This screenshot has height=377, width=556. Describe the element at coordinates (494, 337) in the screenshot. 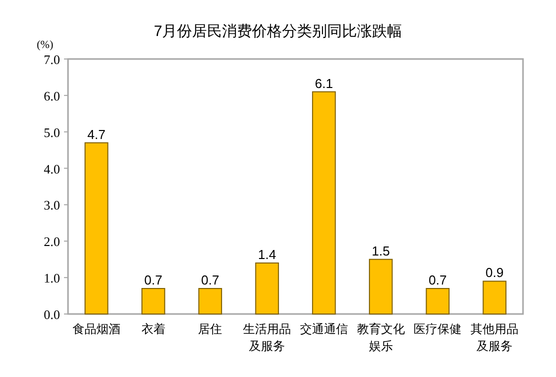

I see `x-tick-label: 其他用品及服务` at that location.